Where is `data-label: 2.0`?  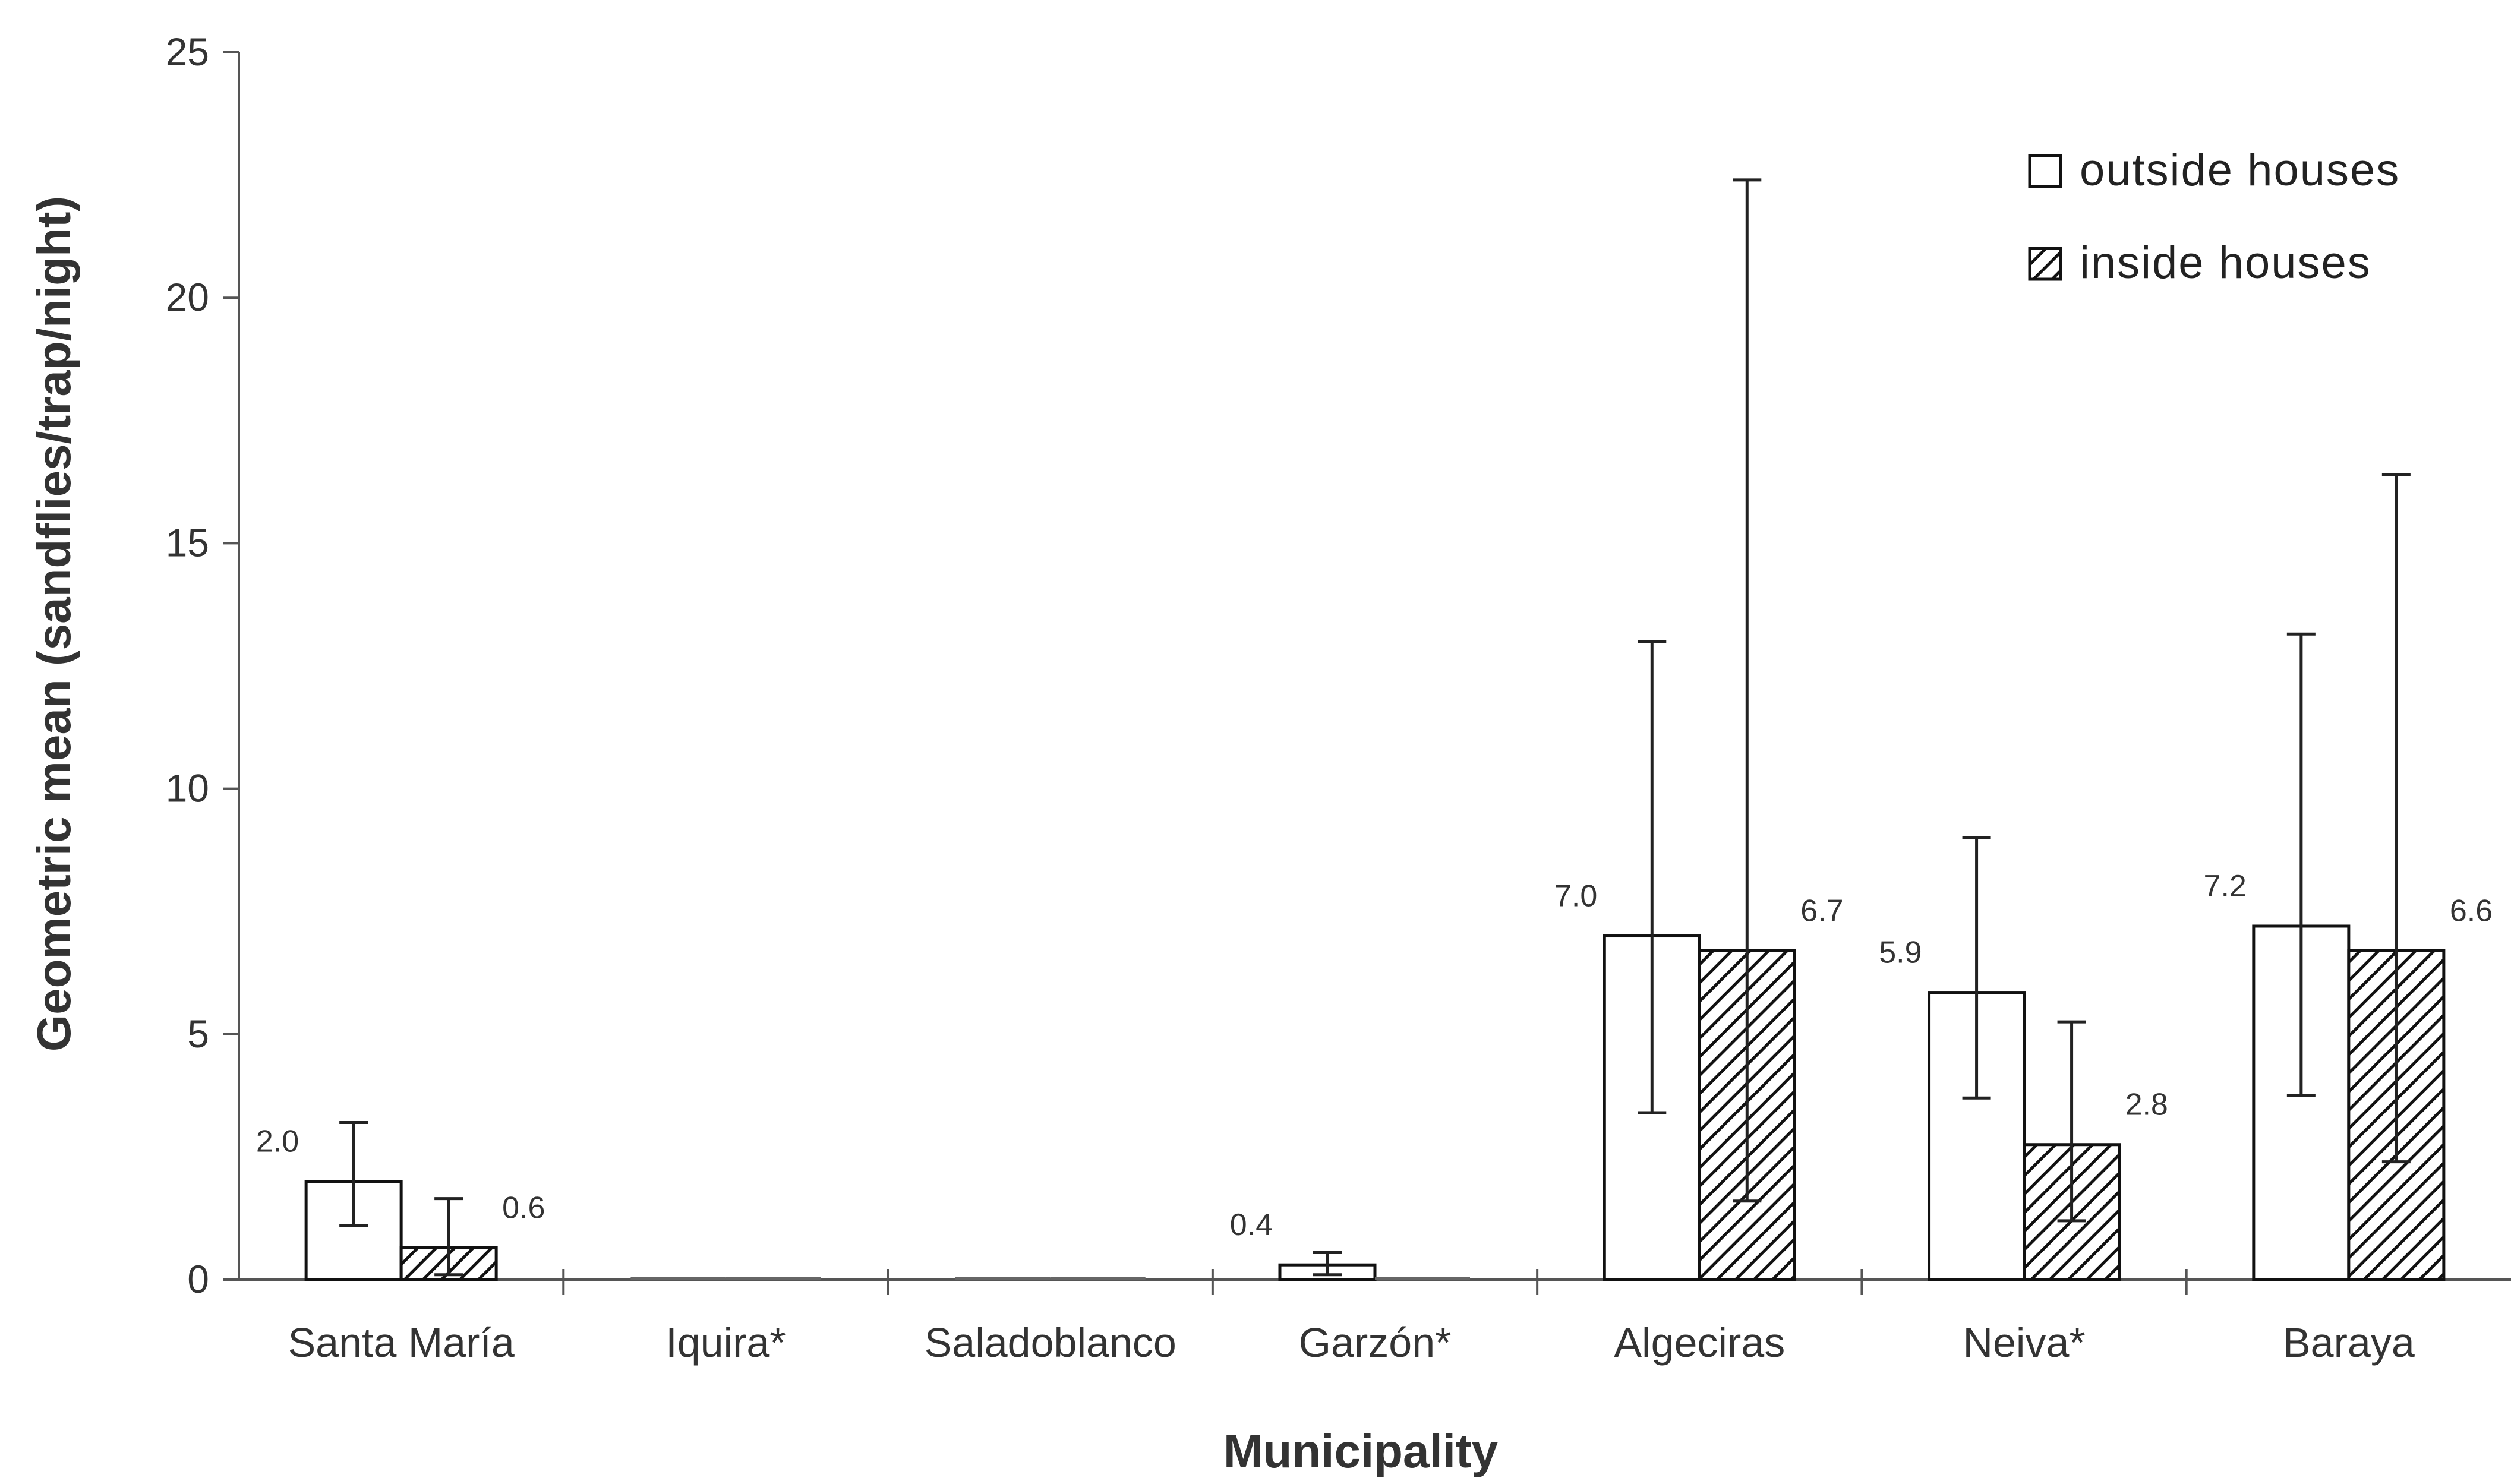 data-label: 2.0 is located at coordinates (277, 1142).